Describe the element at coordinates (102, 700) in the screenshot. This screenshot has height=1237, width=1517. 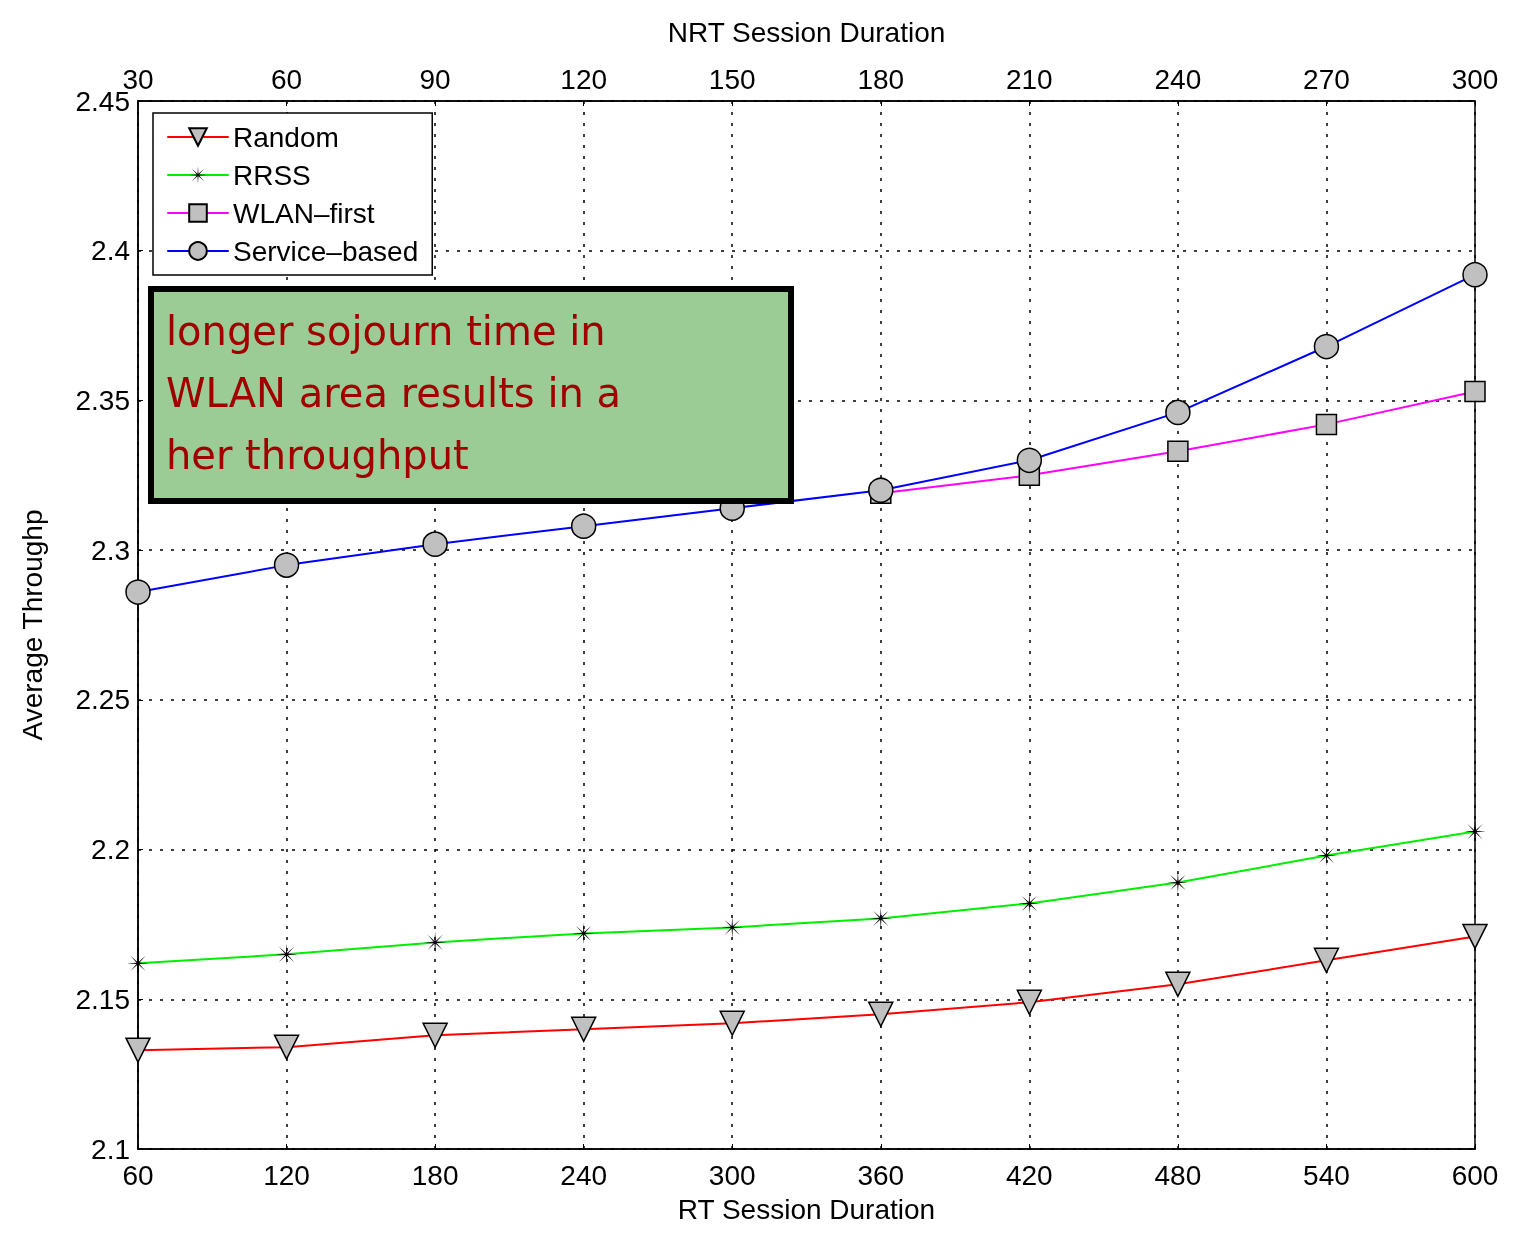
I see `y-tick-label: 2.25` at that location.